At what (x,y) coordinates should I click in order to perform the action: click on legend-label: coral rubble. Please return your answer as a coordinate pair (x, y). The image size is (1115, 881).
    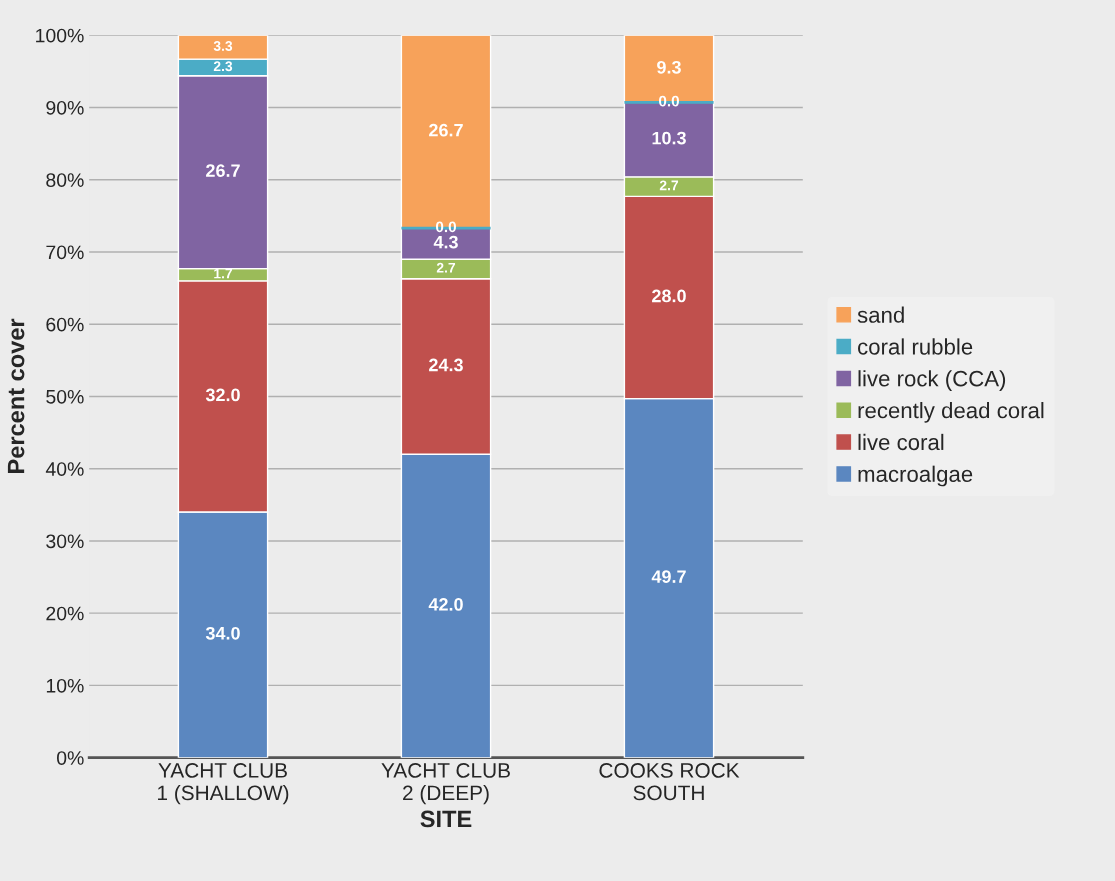
    Looking at the image, I should click on (915, 346).